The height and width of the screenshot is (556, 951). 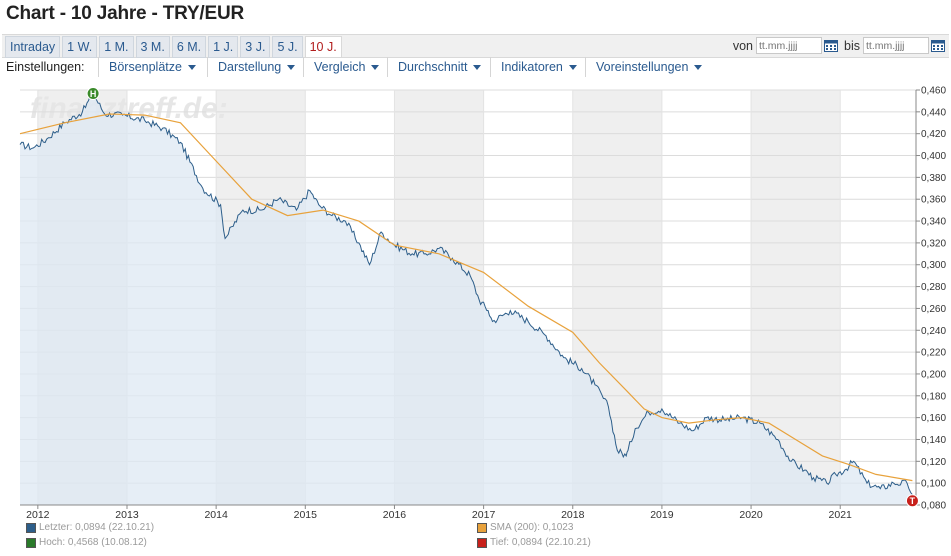 What do you see at coordinates (751, 514) in the screenshot?
I see `x-tick-label: 2020` at bounding box center [751, 514].